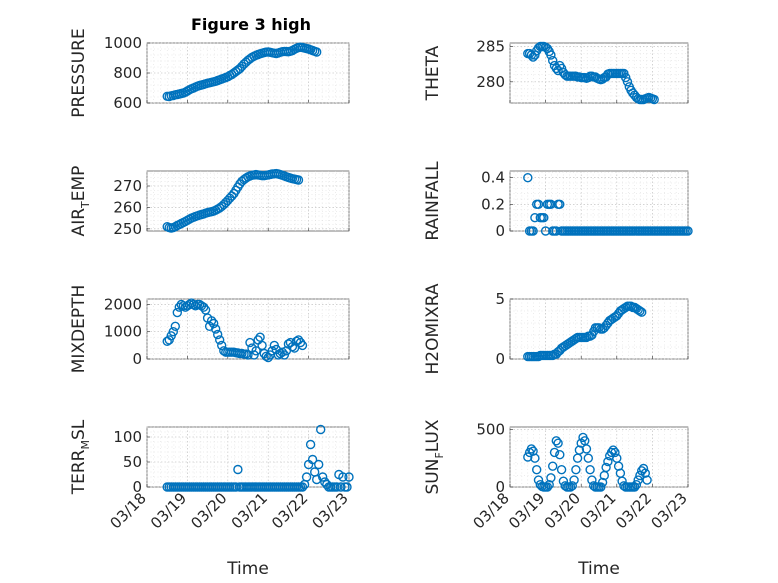 Image resolution: width=778 pixels, height=583 pixels. What do you see at coordinates (127, 207) in the screenshot?
I see `y-tick-label: 260` at bounding box center [127, 207].